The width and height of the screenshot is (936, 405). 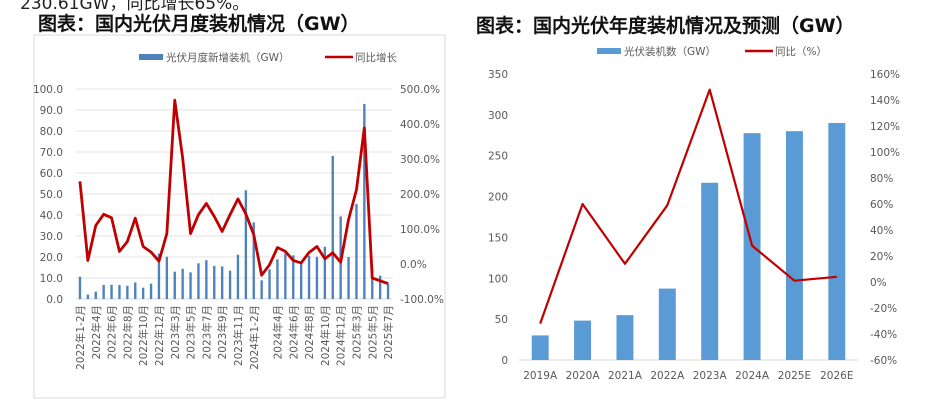 What do you see at coordinates (191, 332) in the screenshot?
I see `x-tick-label: 2023年5月` at bounding box center [191, 332].